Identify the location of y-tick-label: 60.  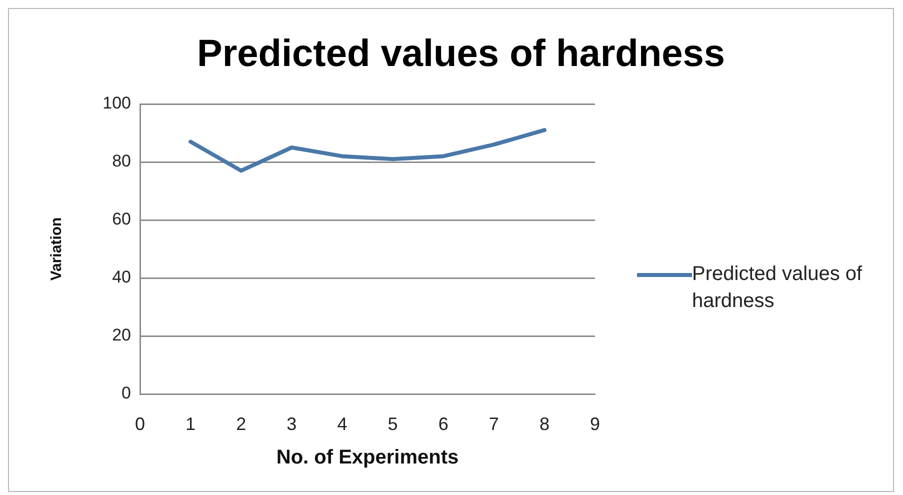
(121, 219).